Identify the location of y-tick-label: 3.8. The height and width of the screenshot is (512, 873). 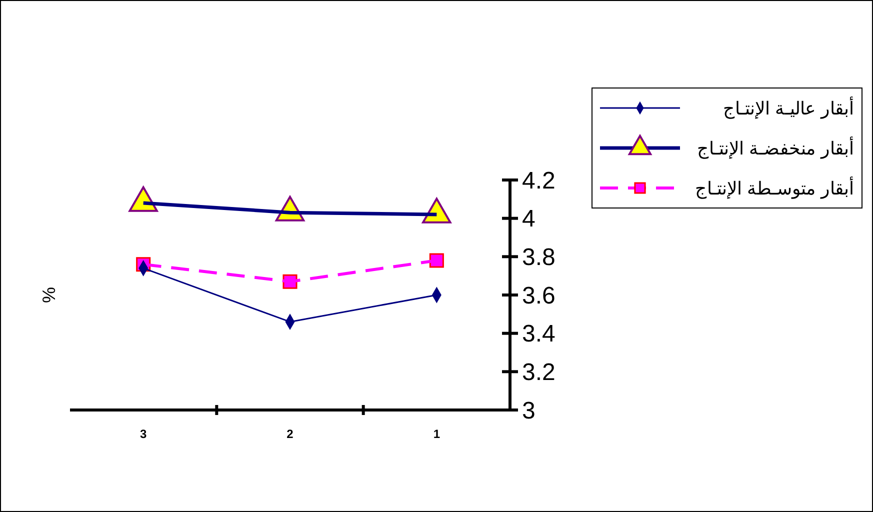
(539, 258).